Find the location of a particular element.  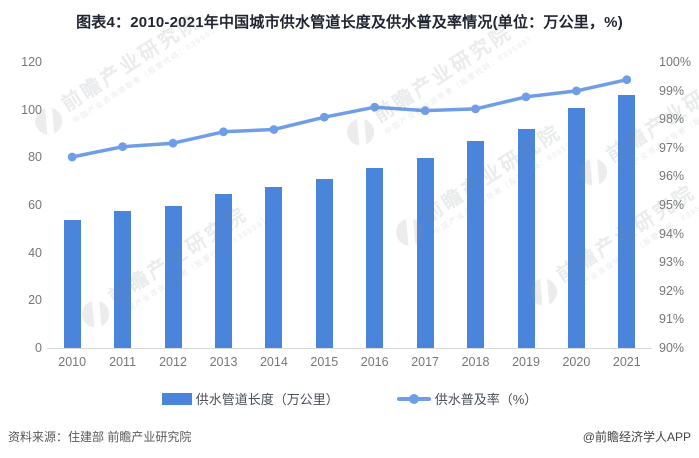

bar-2013 is located at coordinates (223, 271).